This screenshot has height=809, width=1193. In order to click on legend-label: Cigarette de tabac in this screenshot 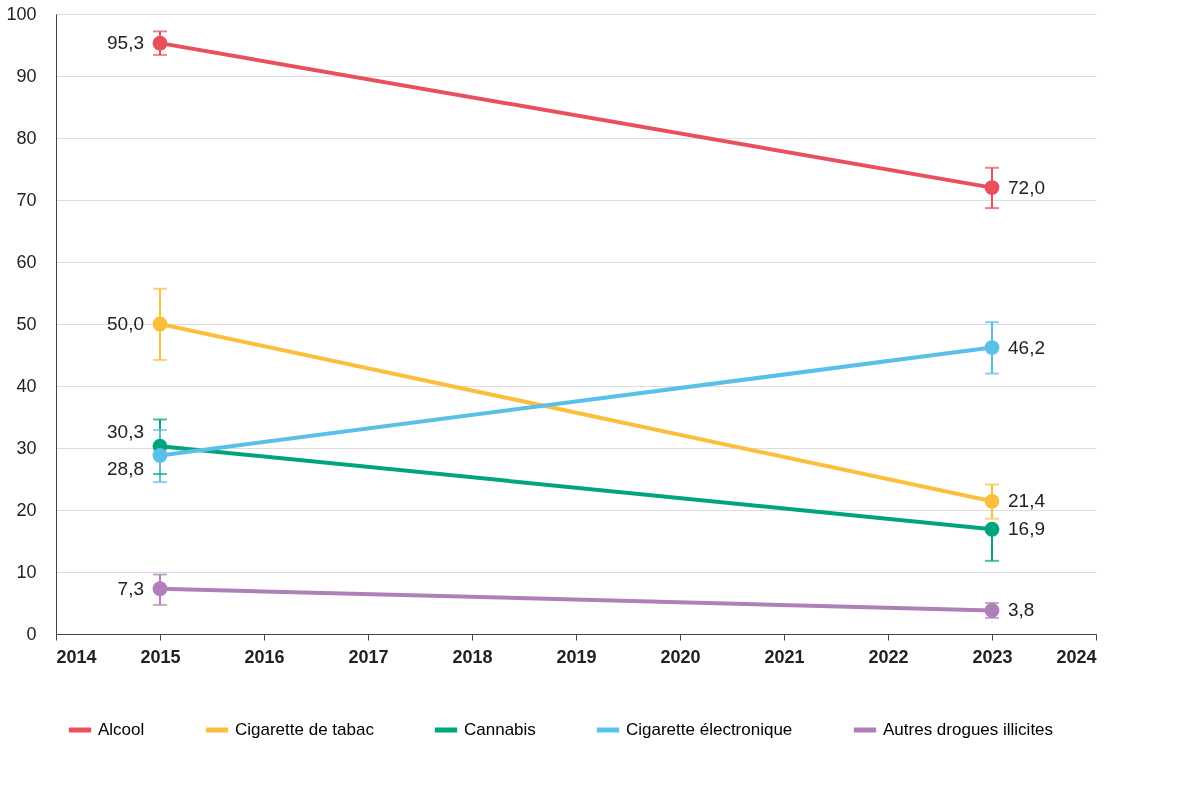, I will do `click(305, 729)`.